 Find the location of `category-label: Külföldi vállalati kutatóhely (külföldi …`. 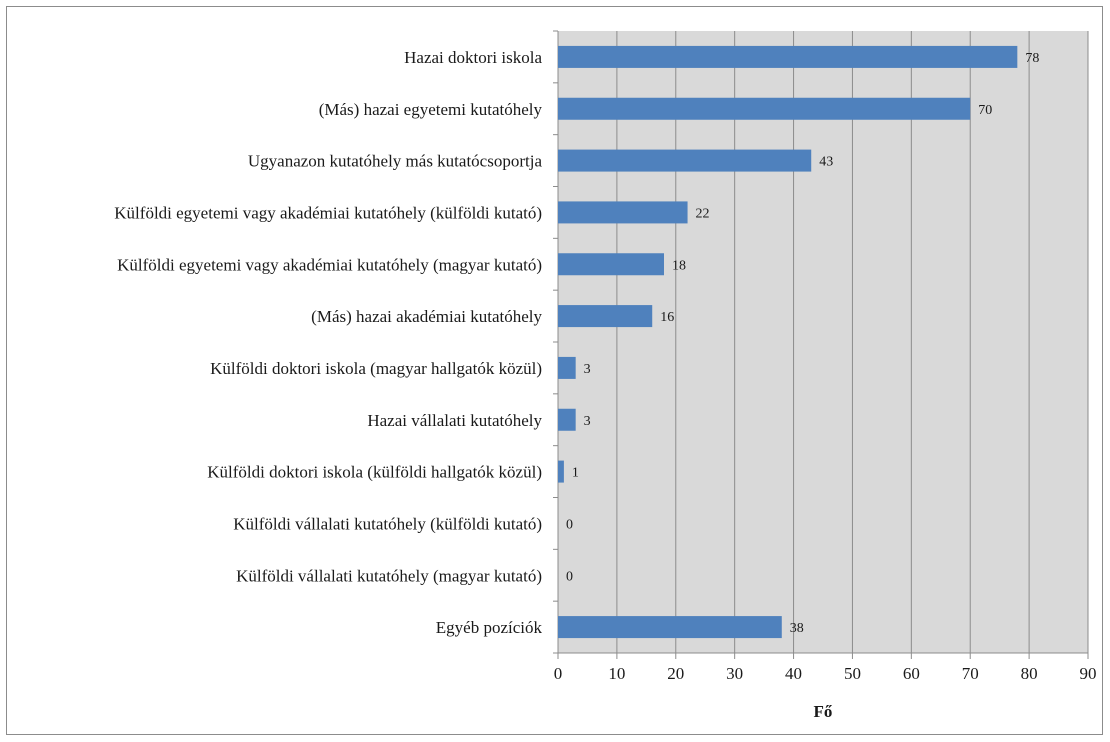

category-label: Külföldi vállalati kutatóhely (külföldi … is located at coordinates (387, 523).